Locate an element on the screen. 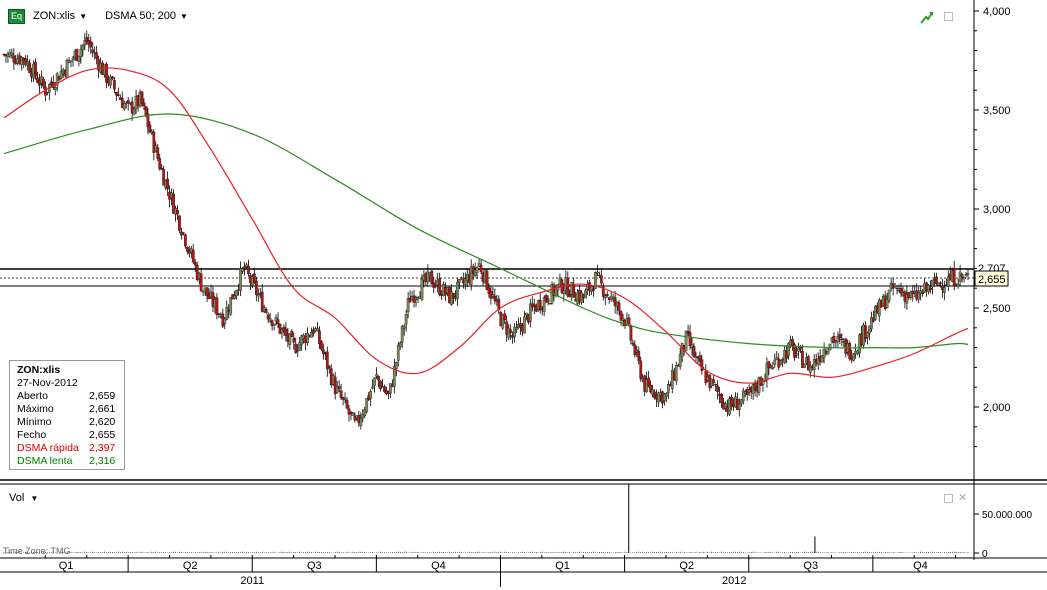 This screenshot has height=590, width=1047. symbol-label: ZON:xlis is located at coordinates (54, 16).